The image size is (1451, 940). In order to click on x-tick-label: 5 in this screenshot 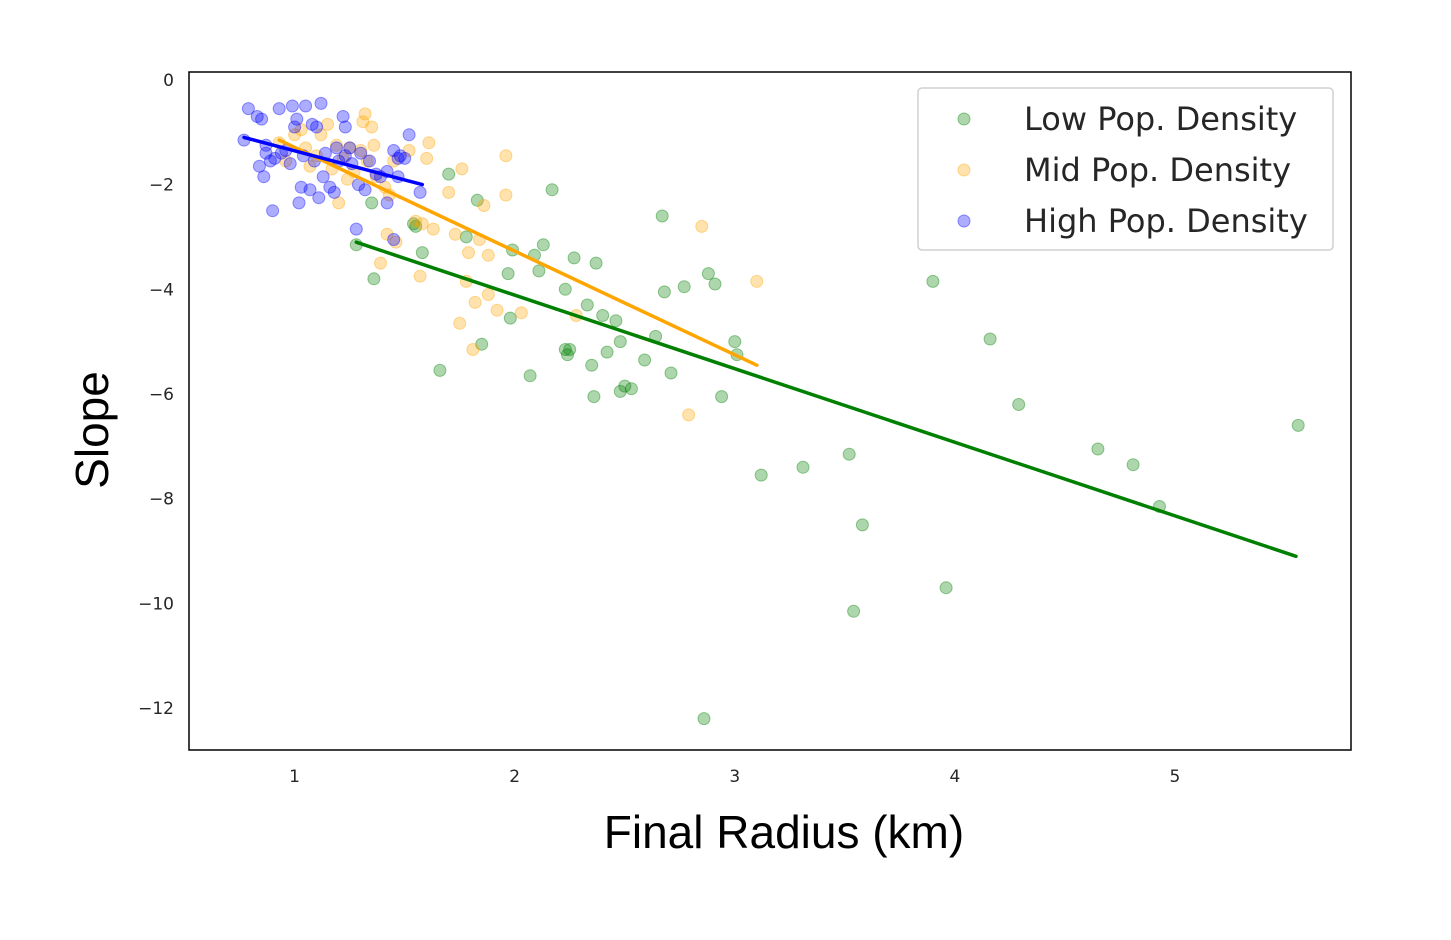, I will do `click(1174, 777)`.